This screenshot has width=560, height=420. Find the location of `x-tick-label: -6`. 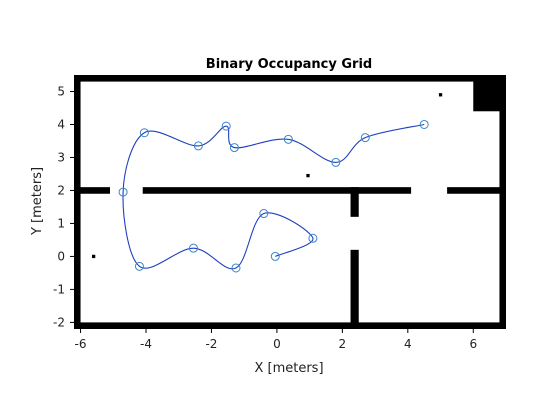

x-tick-label: -6 is located at coordinates (81, 344).